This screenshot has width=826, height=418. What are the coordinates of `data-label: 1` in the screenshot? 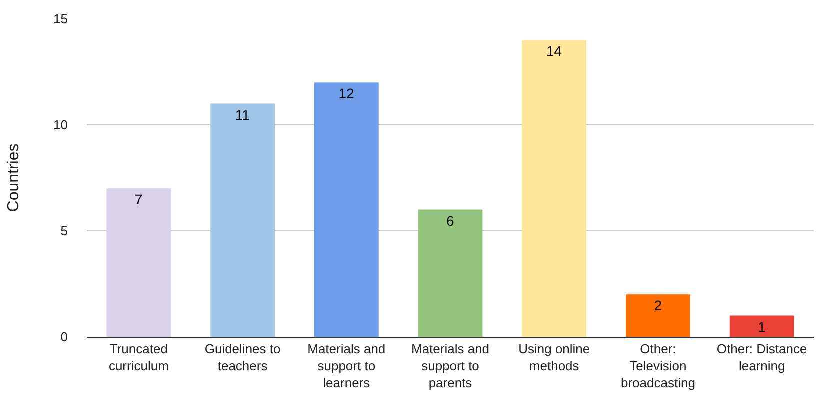 It's located at (762, 326).